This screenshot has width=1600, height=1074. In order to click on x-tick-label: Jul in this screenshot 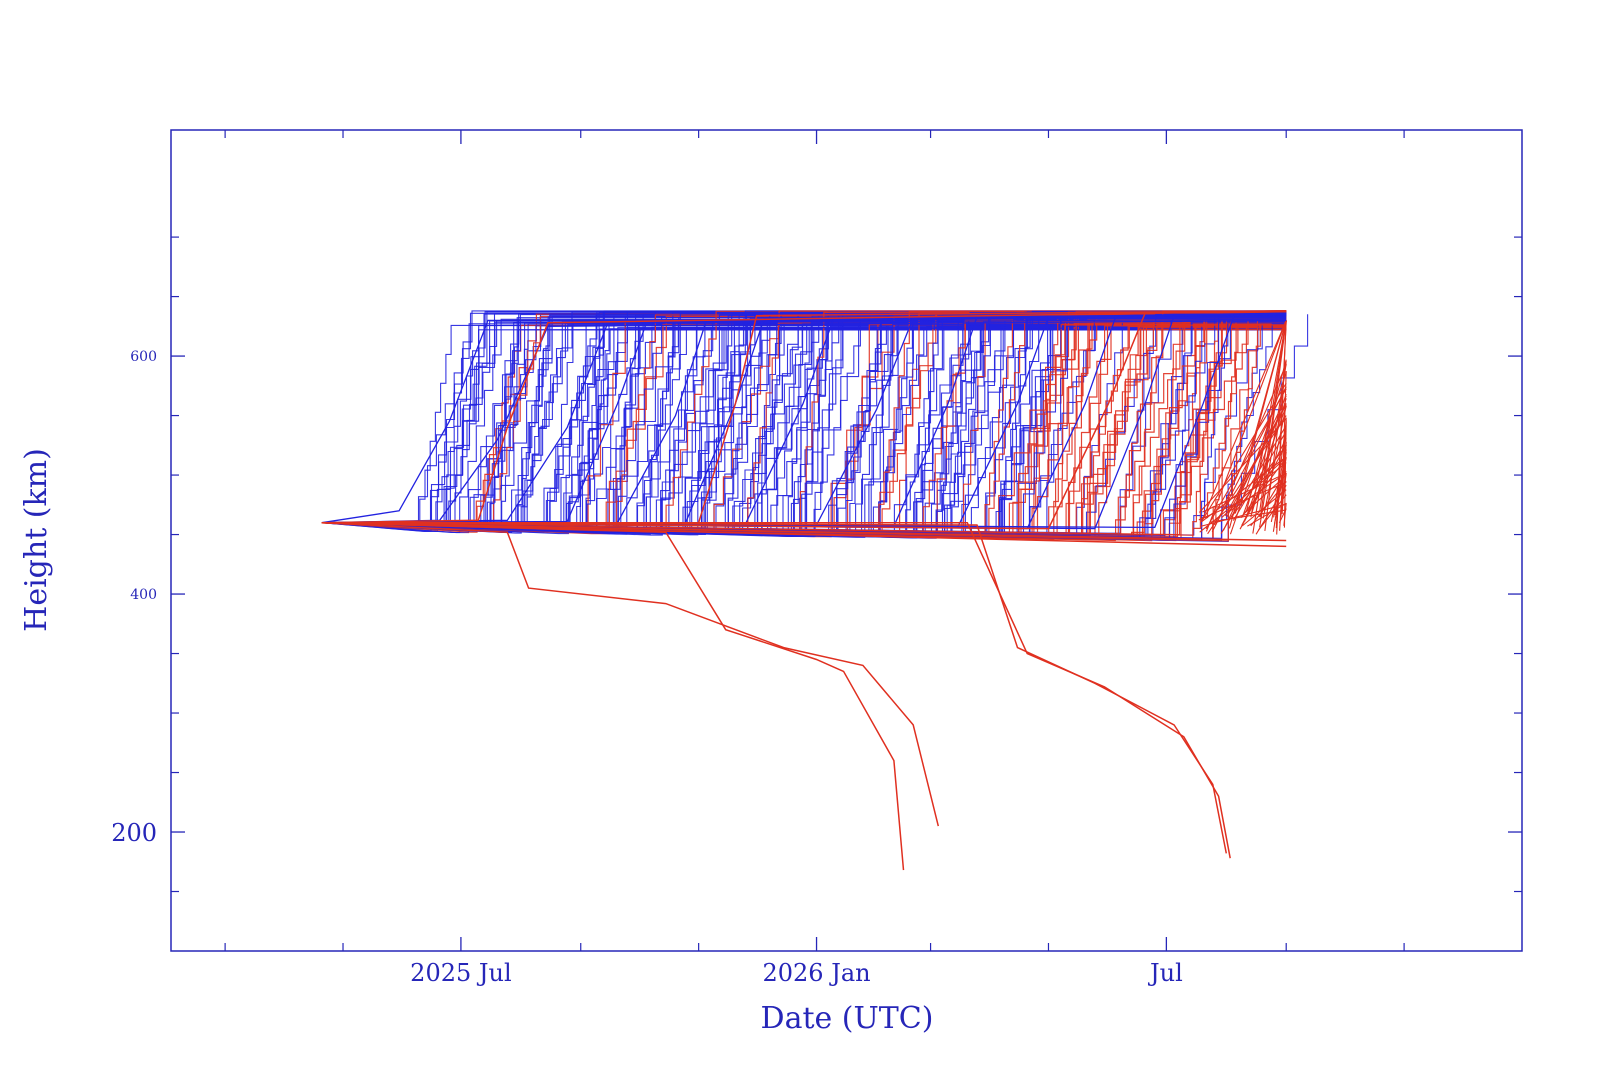, I will do `click(1165, 973)`.